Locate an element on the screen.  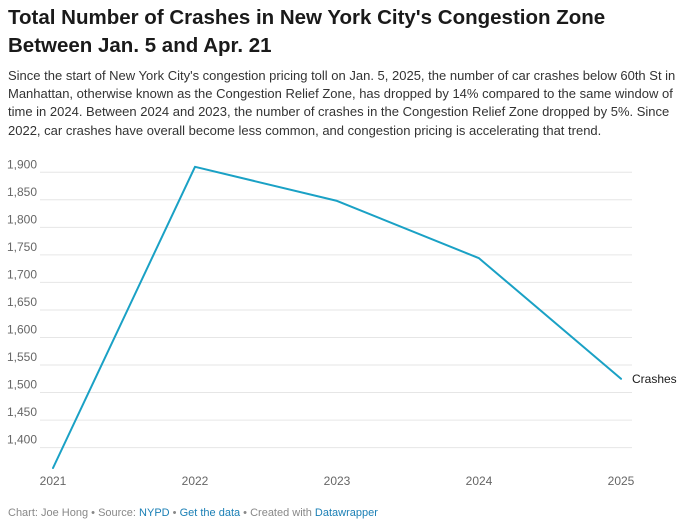
y-tick-label: 1,550 is located at coordinates (22, 357).